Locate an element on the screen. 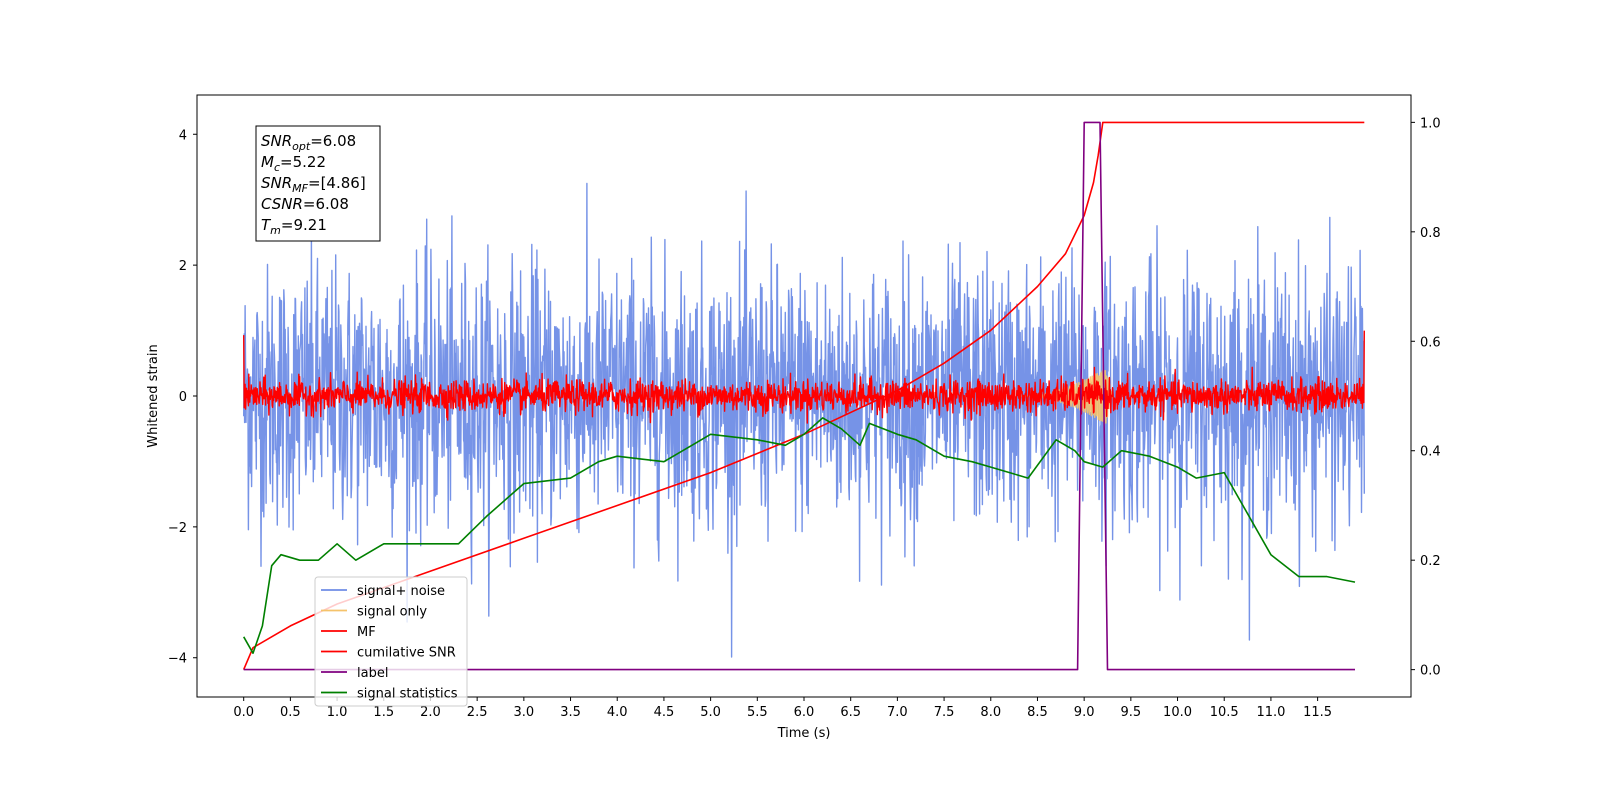 This screenshot has width=1600, height=804. legend-label: label is located at coordinates (372, 673).